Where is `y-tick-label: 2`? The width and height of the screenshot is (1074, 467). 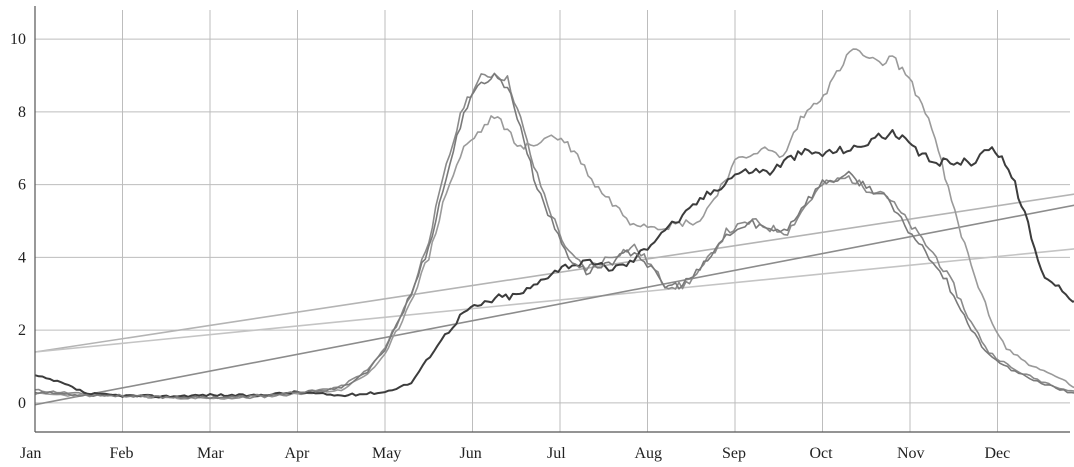 y-tick-label: 2 is located at coordinates (22, 330).